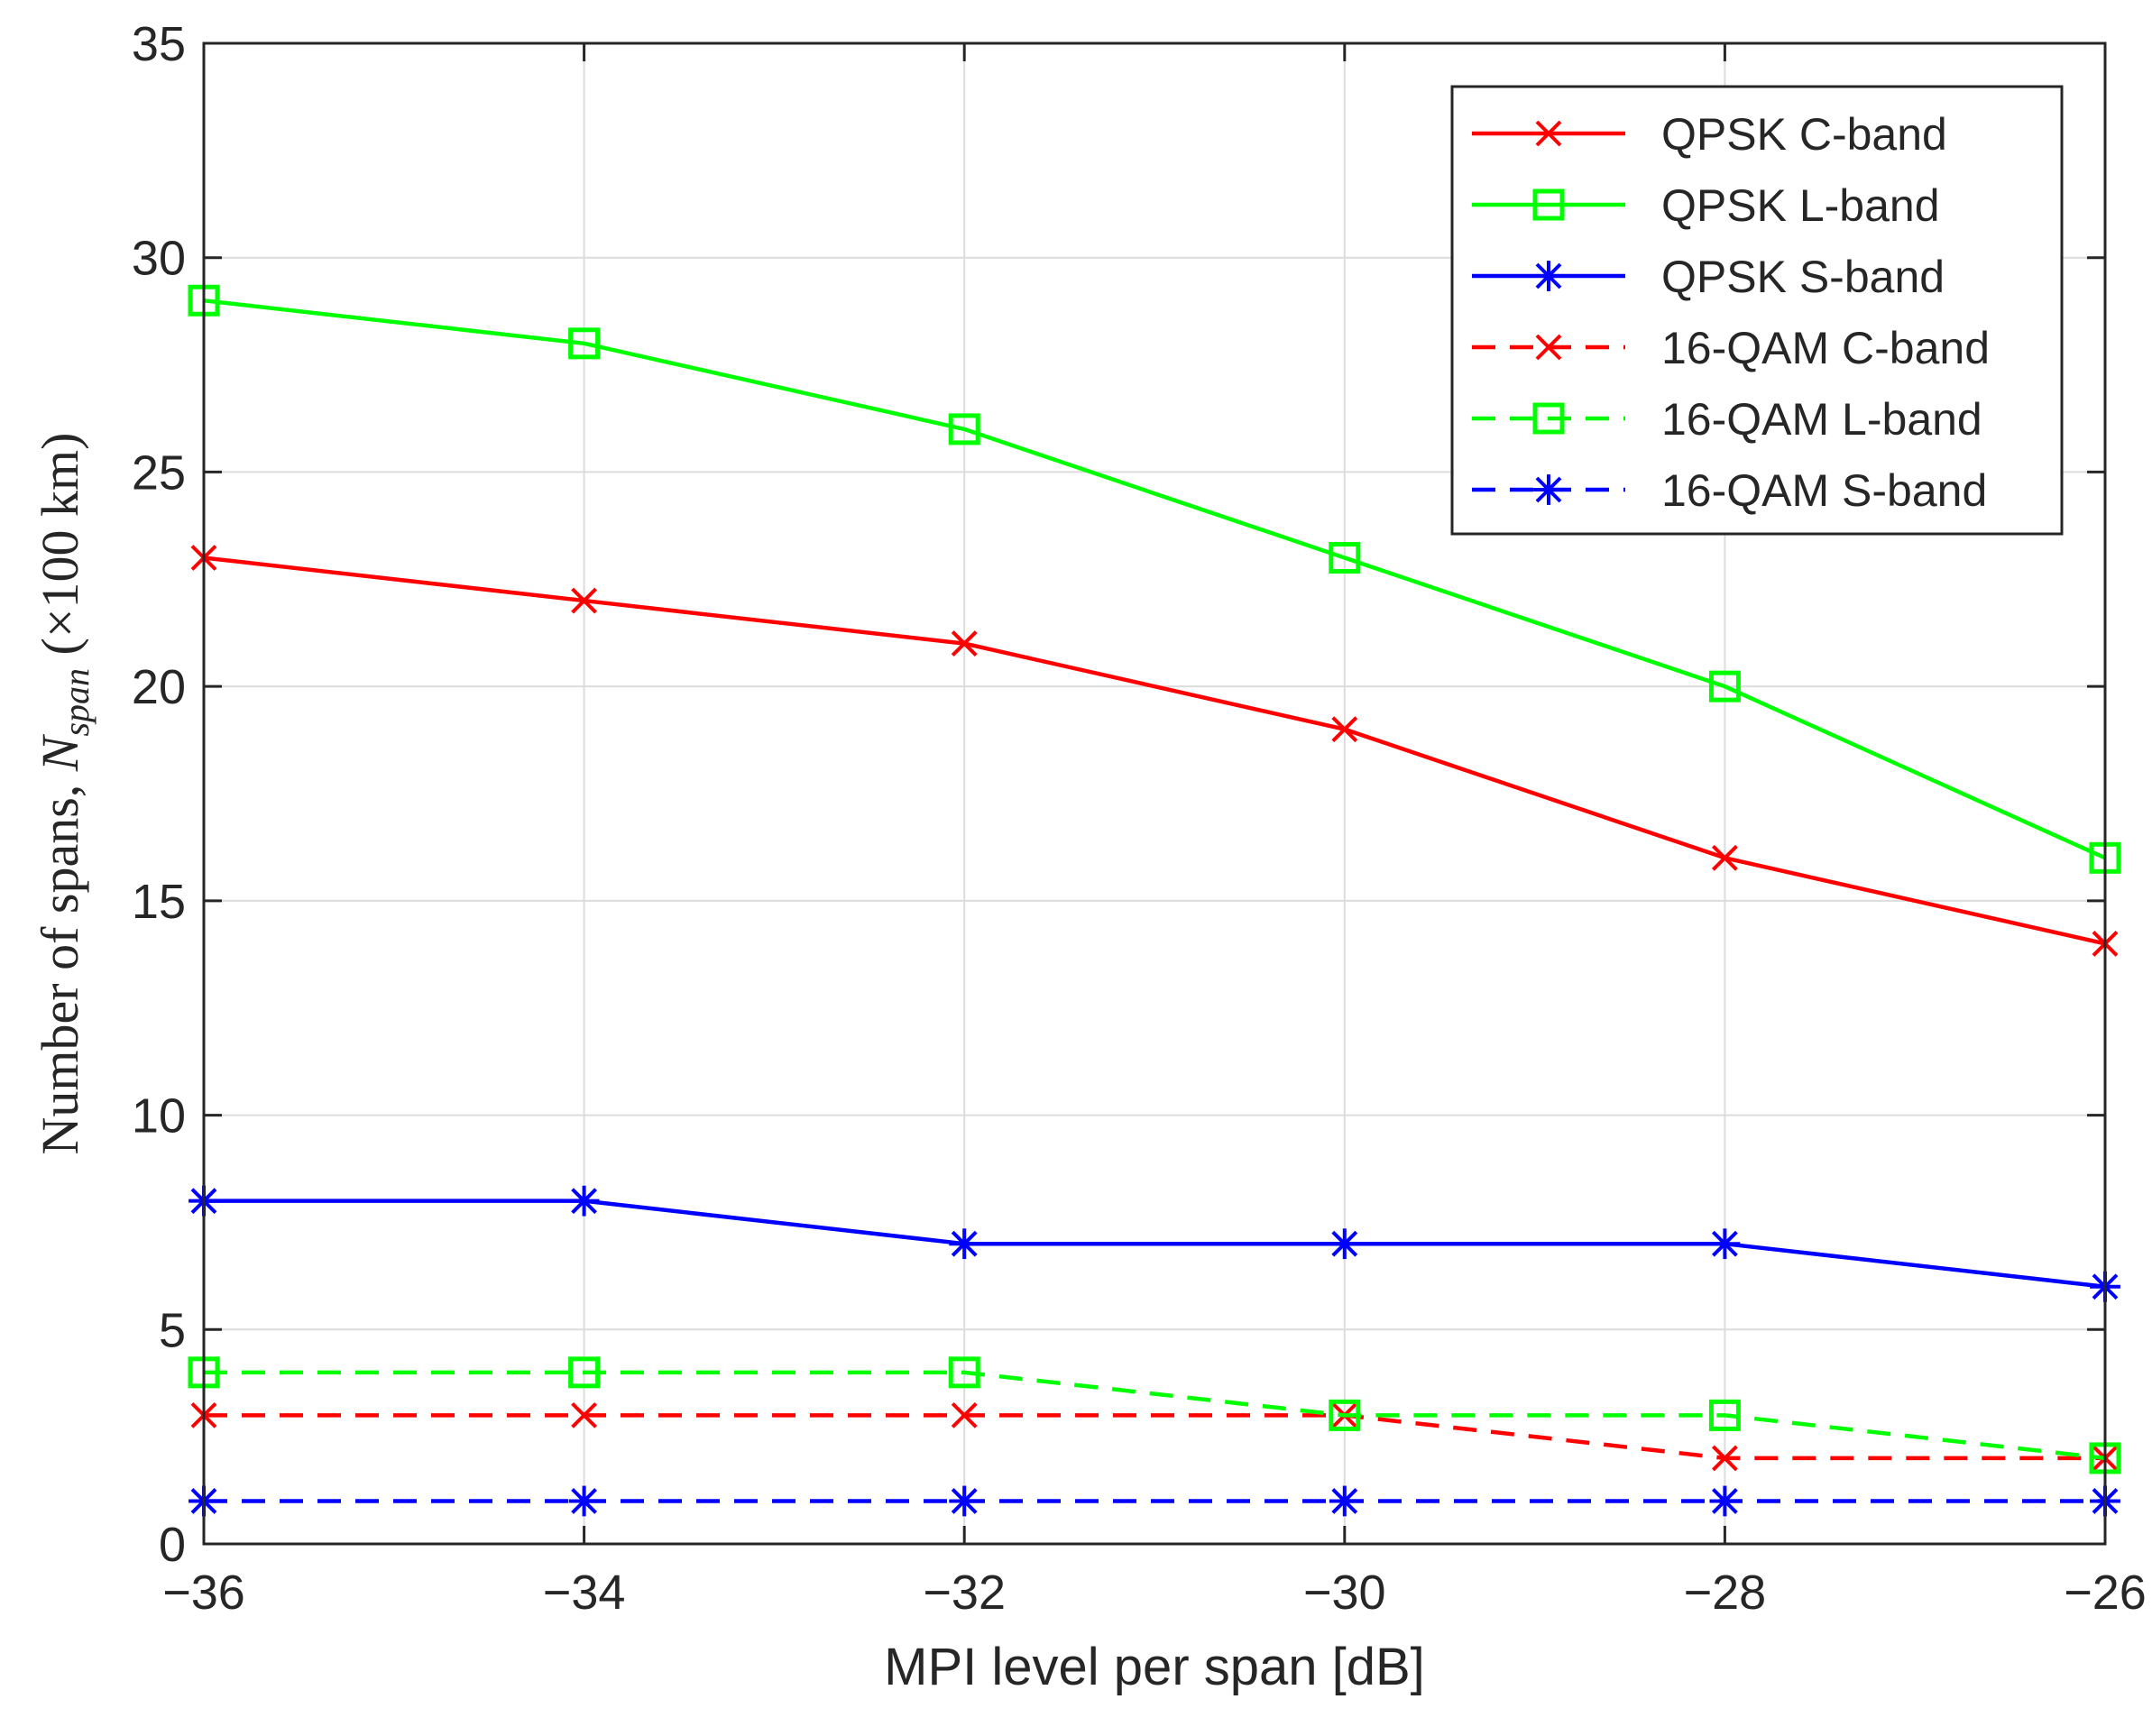 This screenshot has width=2152, height=1736. What do you see at coordinates (1824, 491) in the screenshot?
I see `legend-label: 16-QAM S-band` at bounding box center [1824, 491].